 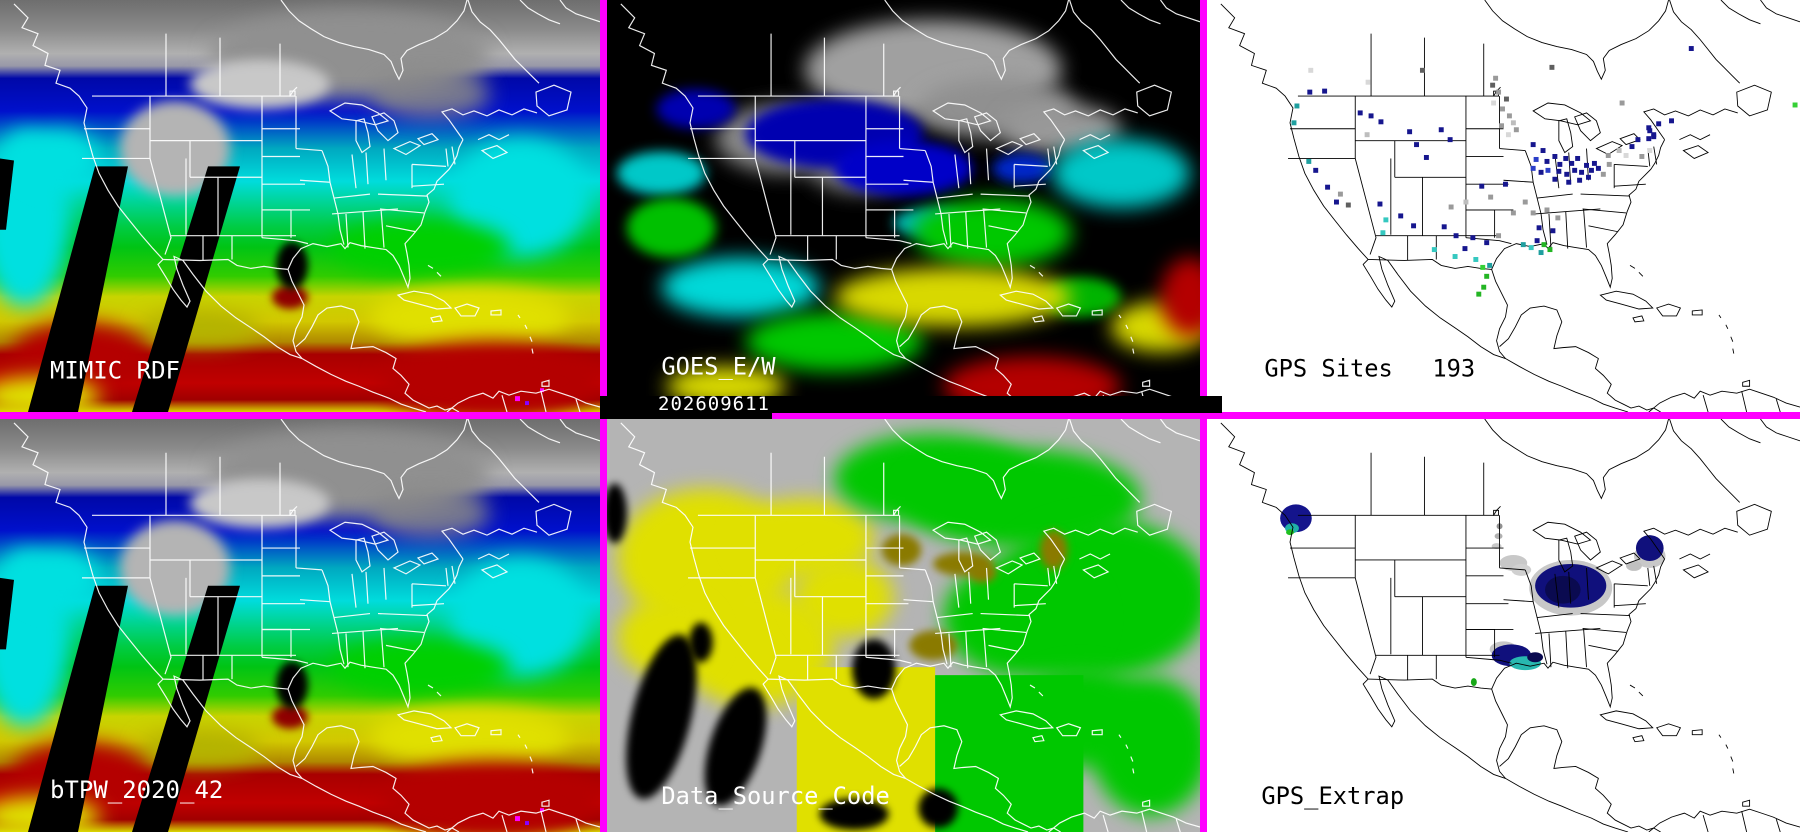 What do you see at coordinates (115, 370) in the screenshot?
I see `panel-label-mimic: MIMIC RDF` at bounding box center [115, 370].